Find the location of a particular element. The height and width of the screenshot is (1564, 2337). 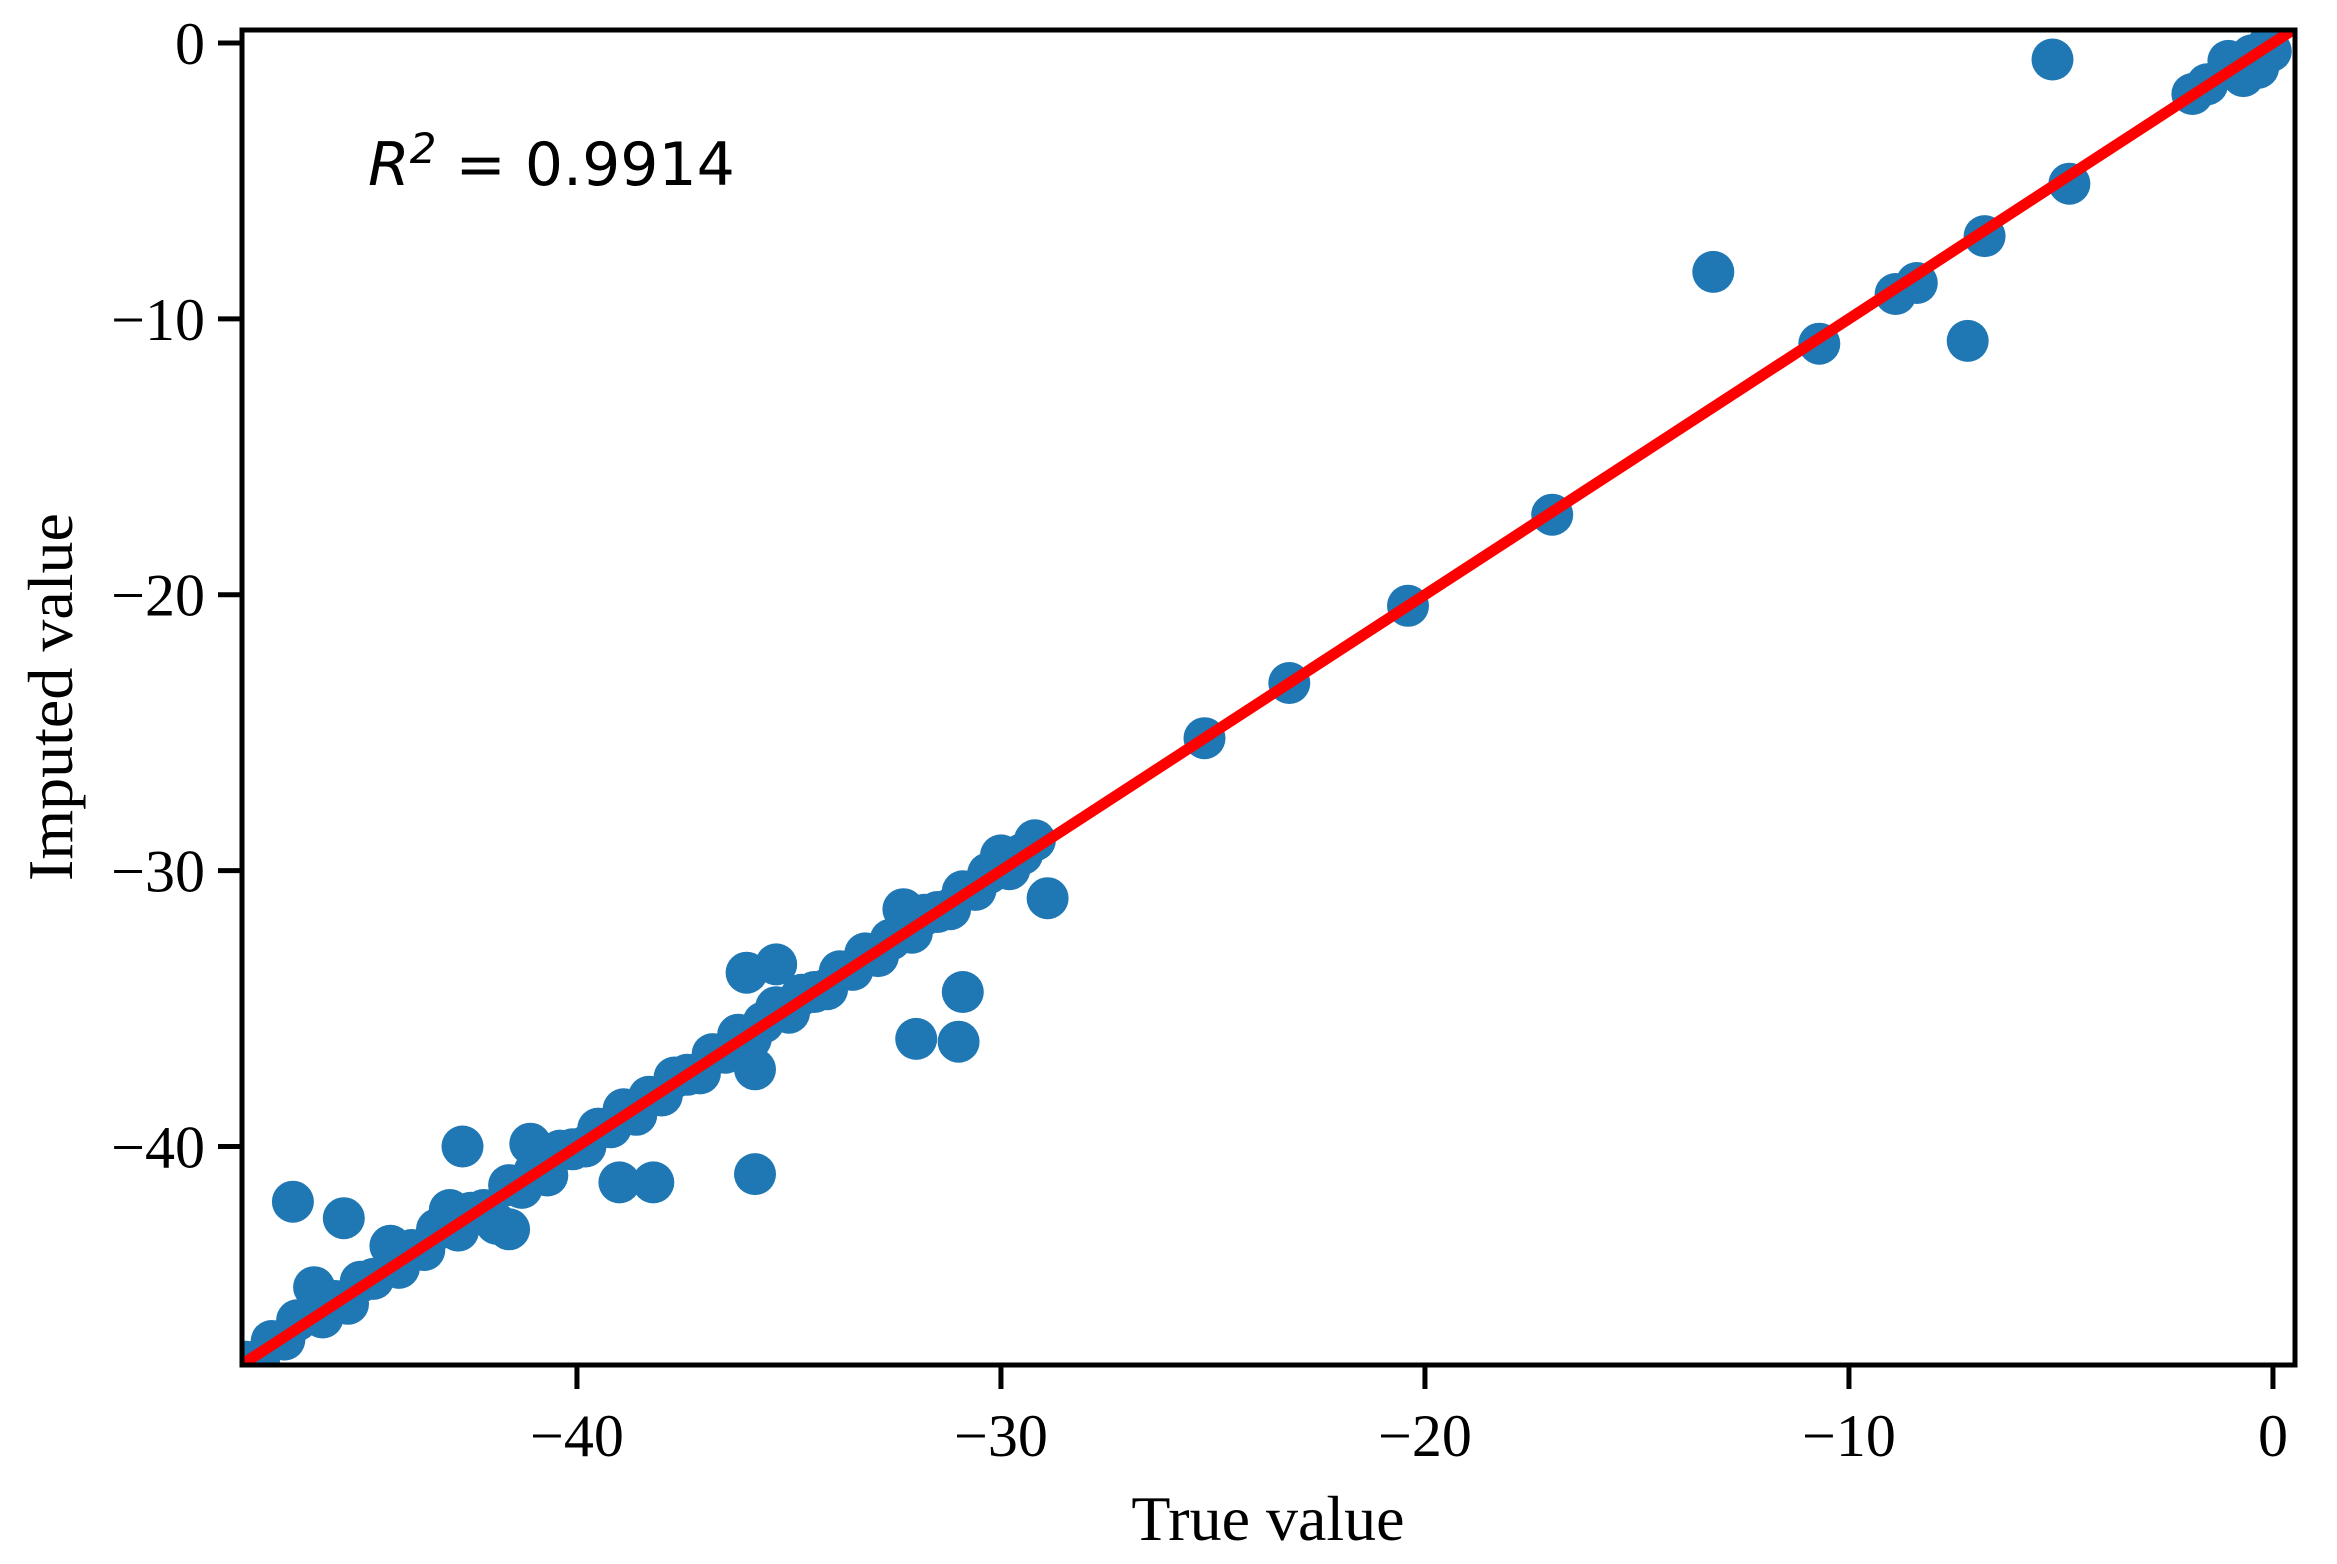

x-ticks-layer: −40 −30 −20 −10 0 is located at coordinates (1409, 1418).